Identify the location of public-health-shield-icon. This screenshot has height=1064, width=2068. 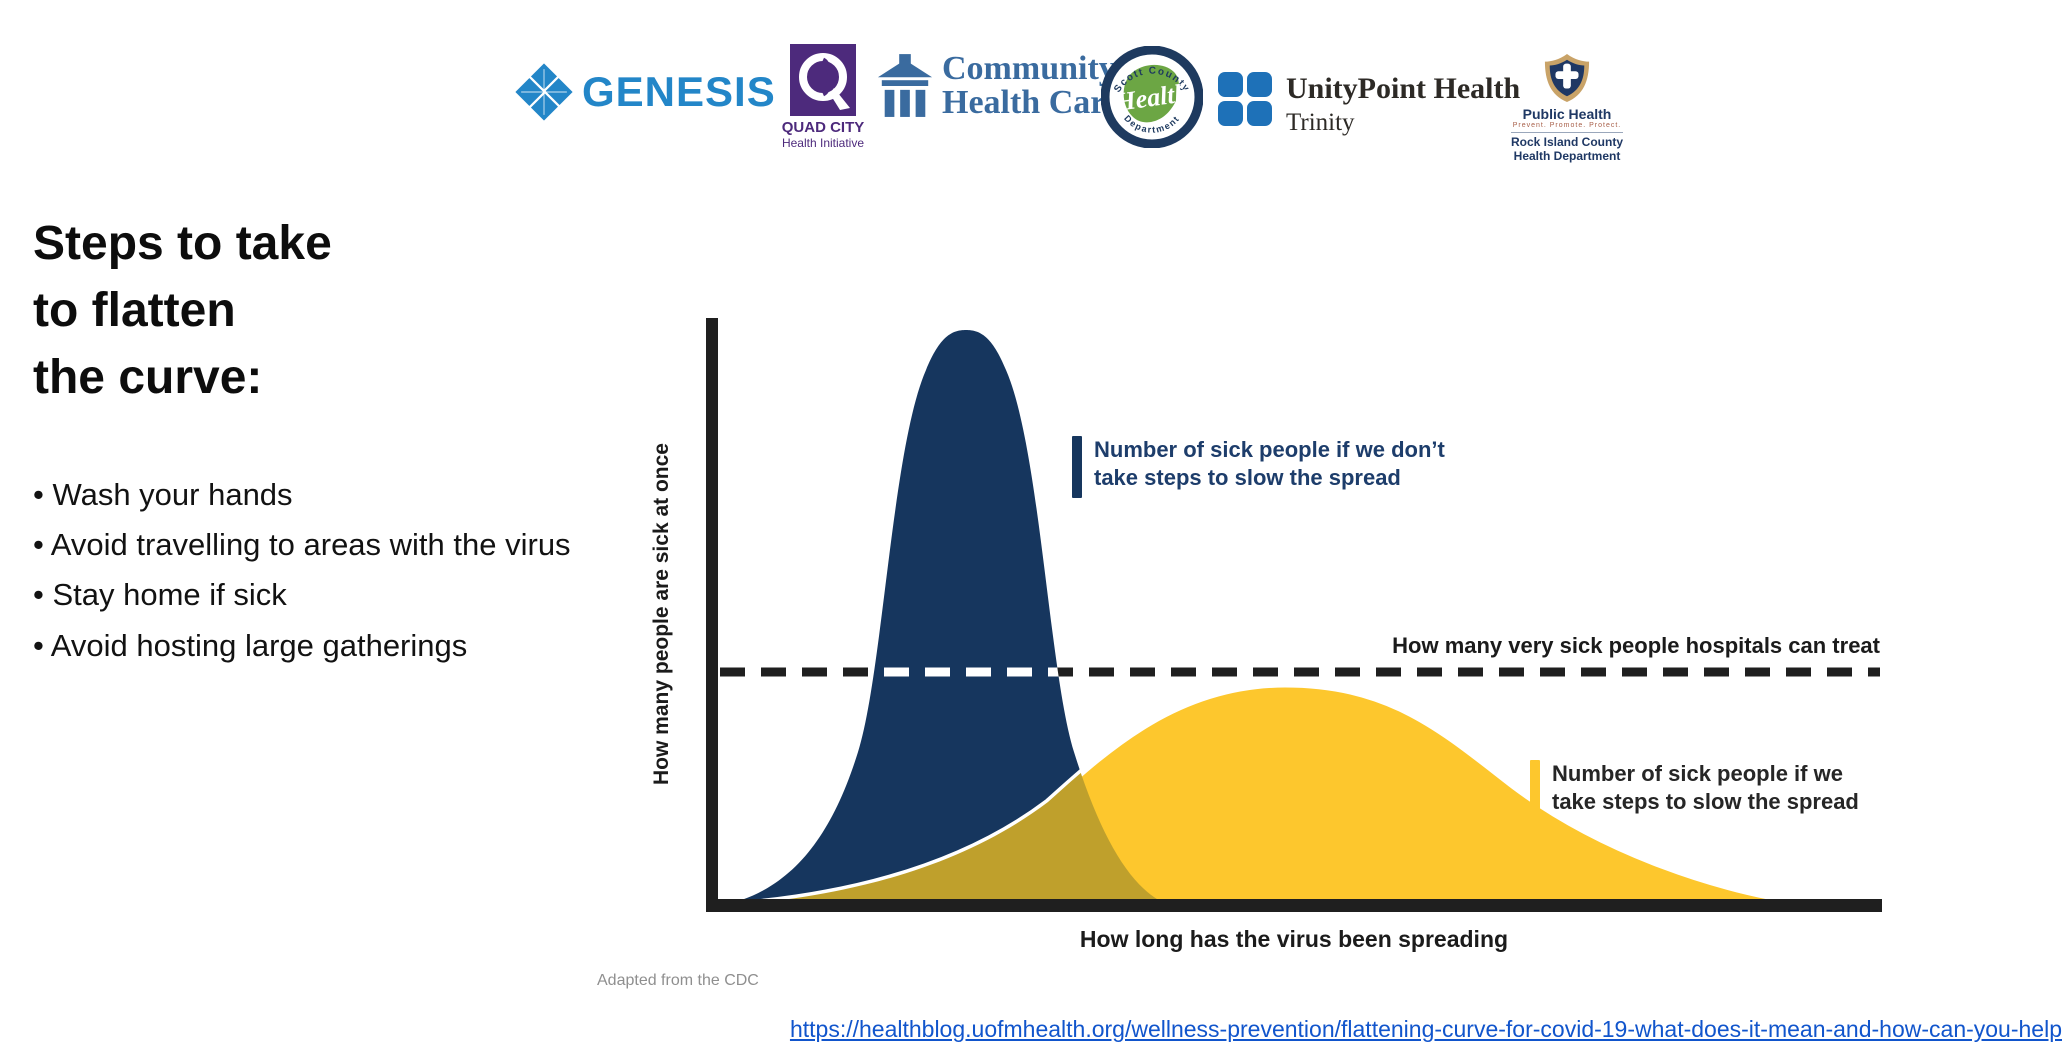
(1567, 78).